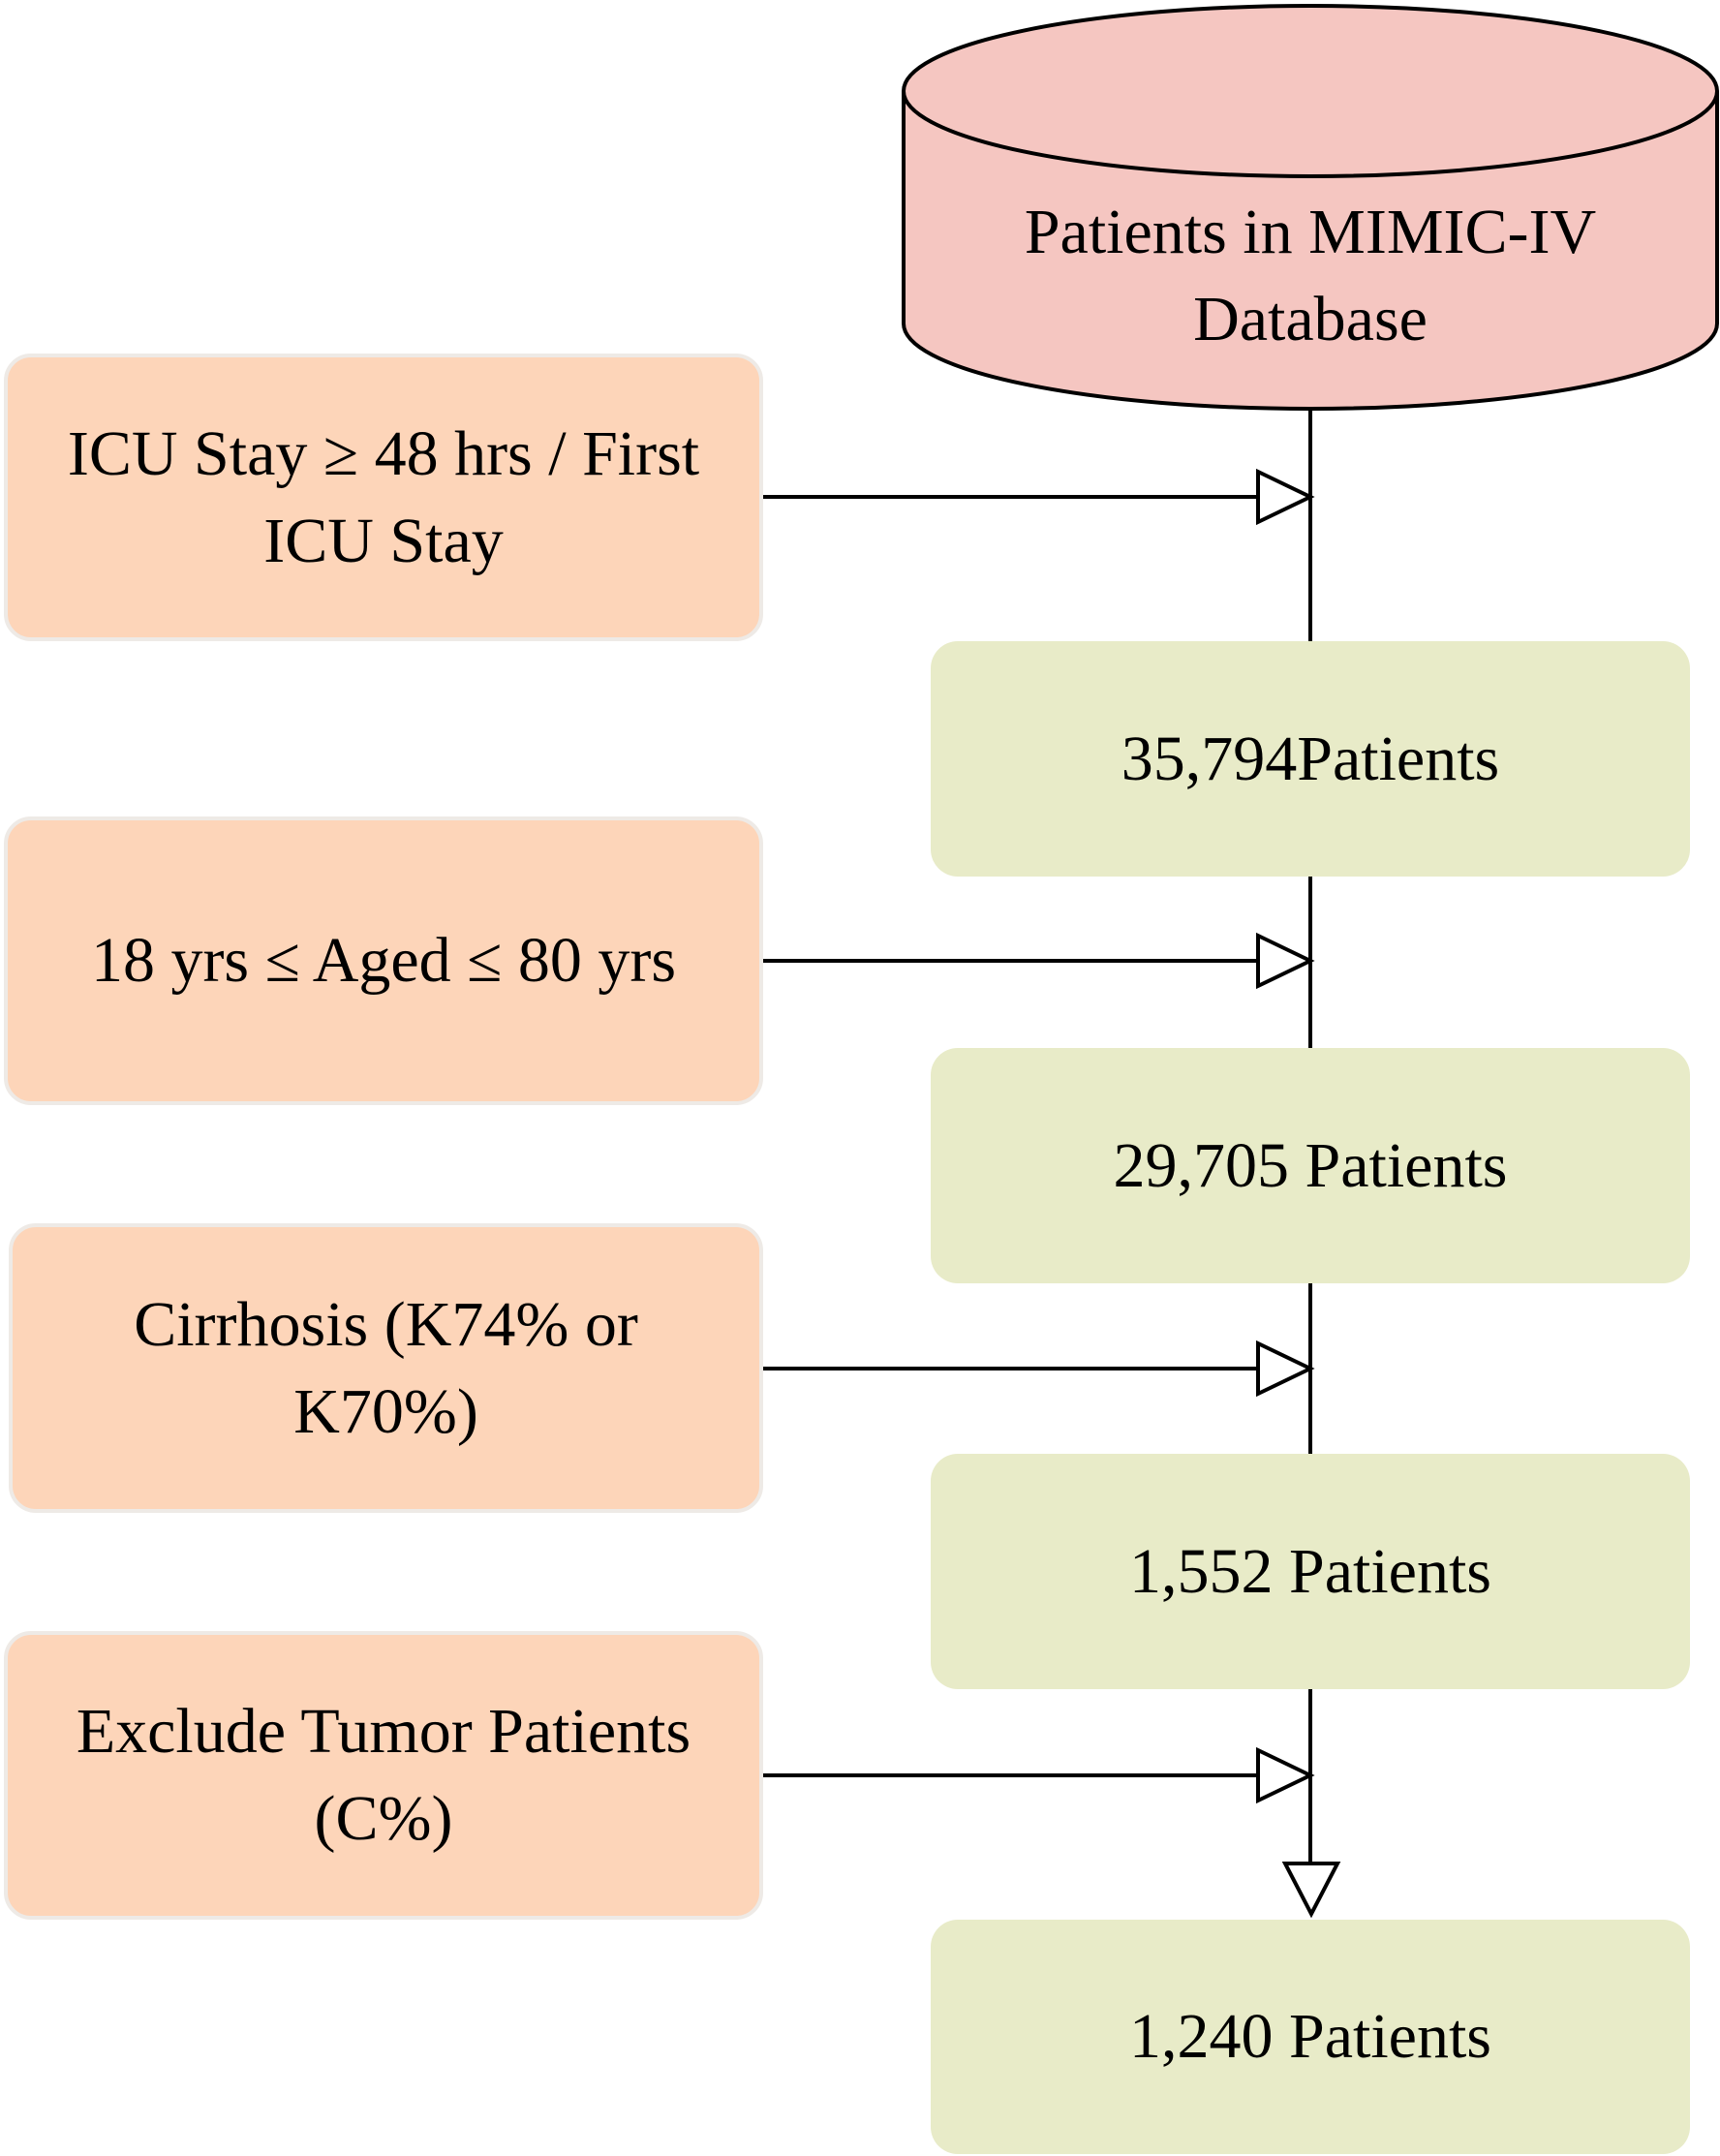 This screenshot has height=2156, width=1720. What do you see at coordinates (1310, 319) in the screenshot?
I see `text-line: Database` at bounding box center [1310, 319].